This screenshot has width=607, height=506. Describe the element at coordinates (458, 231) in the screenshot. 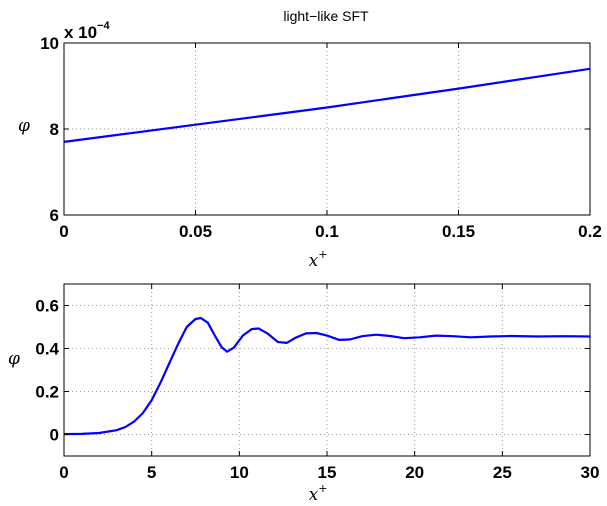

I see `x-tick-label: 0.15` at that location.